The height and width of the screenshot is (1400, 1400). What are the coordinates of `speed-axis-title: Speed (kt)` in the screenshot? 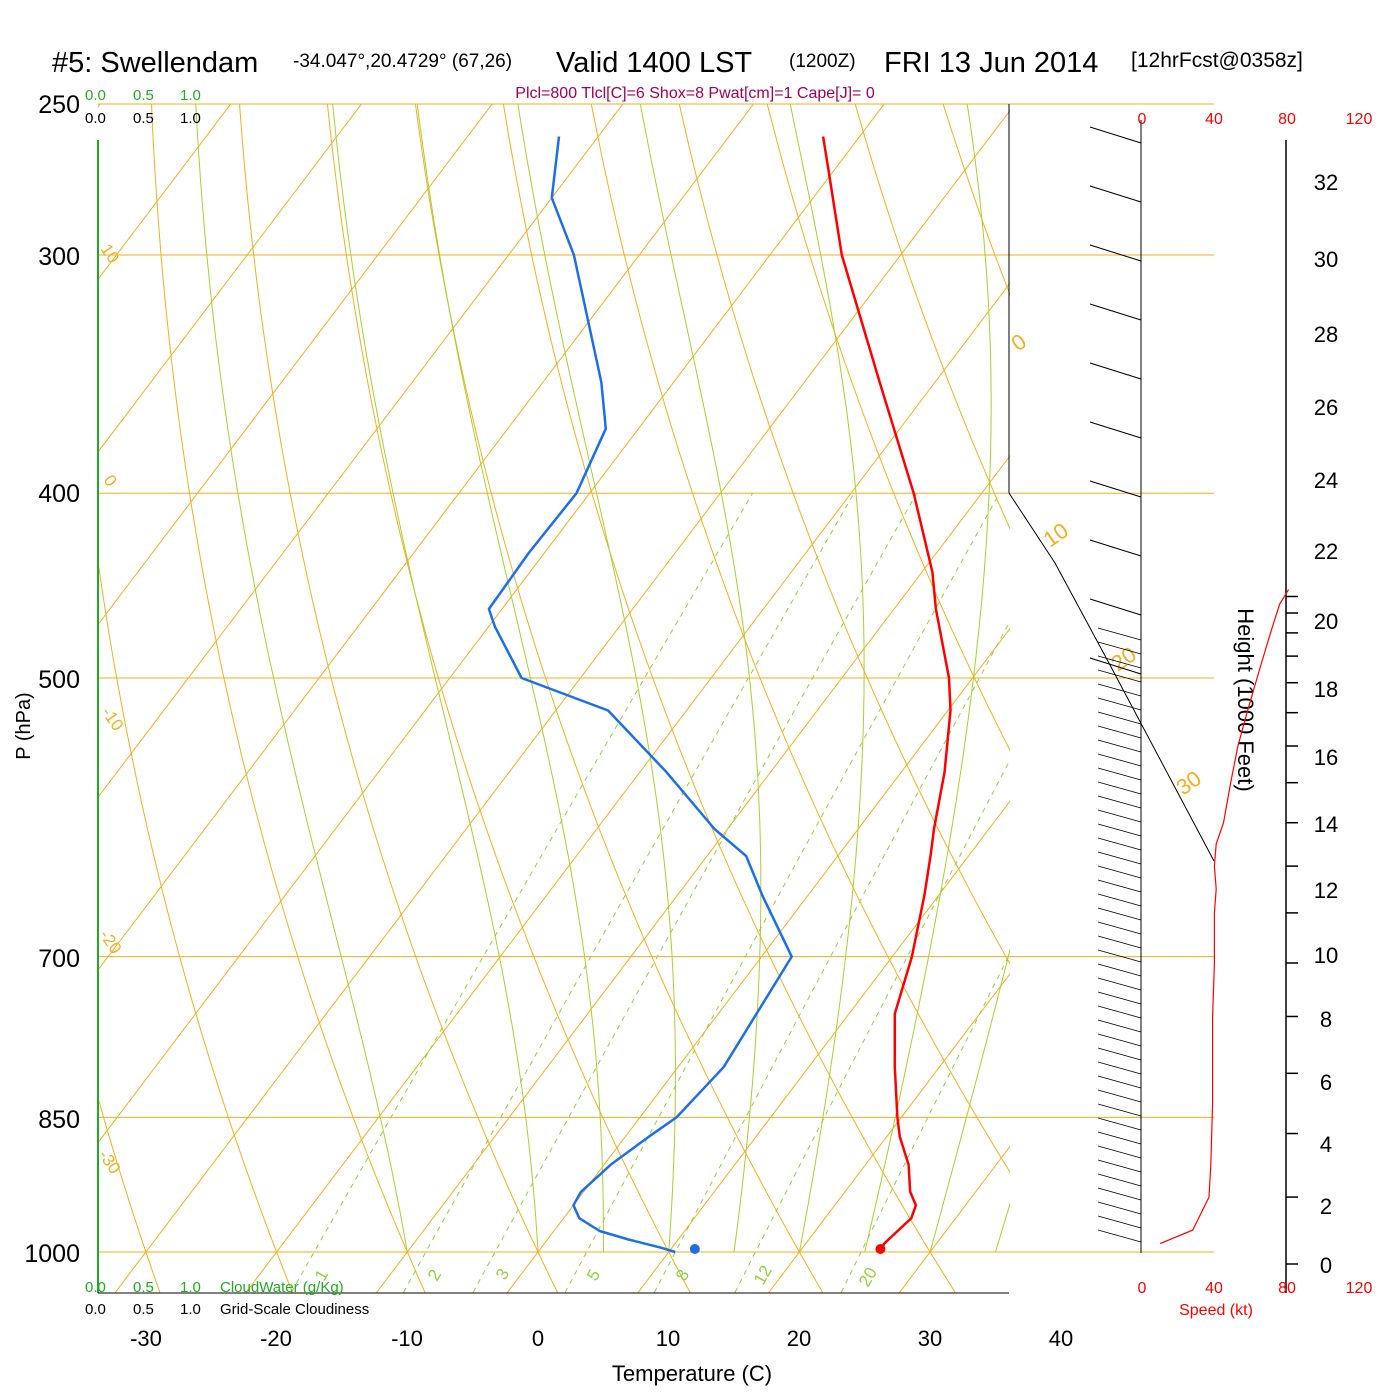 It's located at (1216, 1310).